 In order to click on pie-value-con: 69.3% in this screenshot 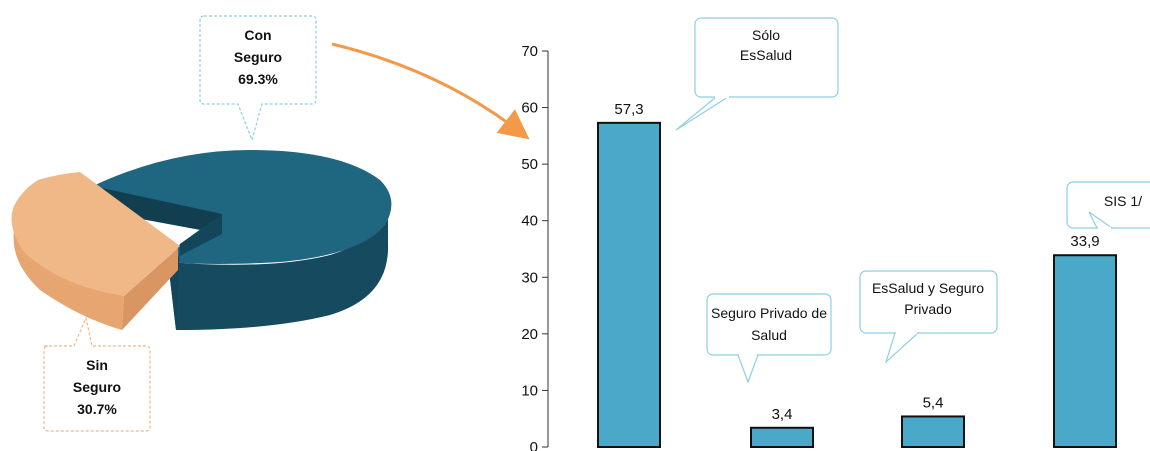, I will do `click(258, 79)`.